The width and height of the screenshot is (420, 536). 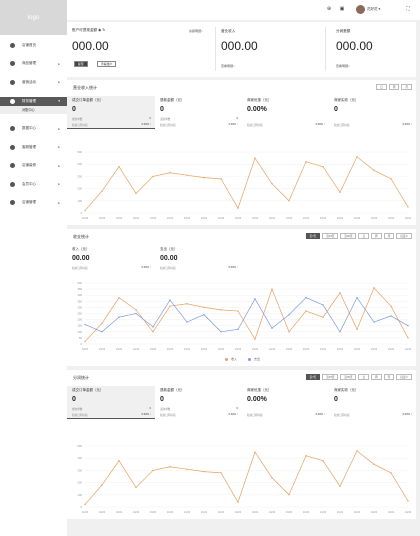 What do you see at coordinates (79, 201) in the screenshot?
I see `y-tick-label: 100` at bounding box center [79, 201].